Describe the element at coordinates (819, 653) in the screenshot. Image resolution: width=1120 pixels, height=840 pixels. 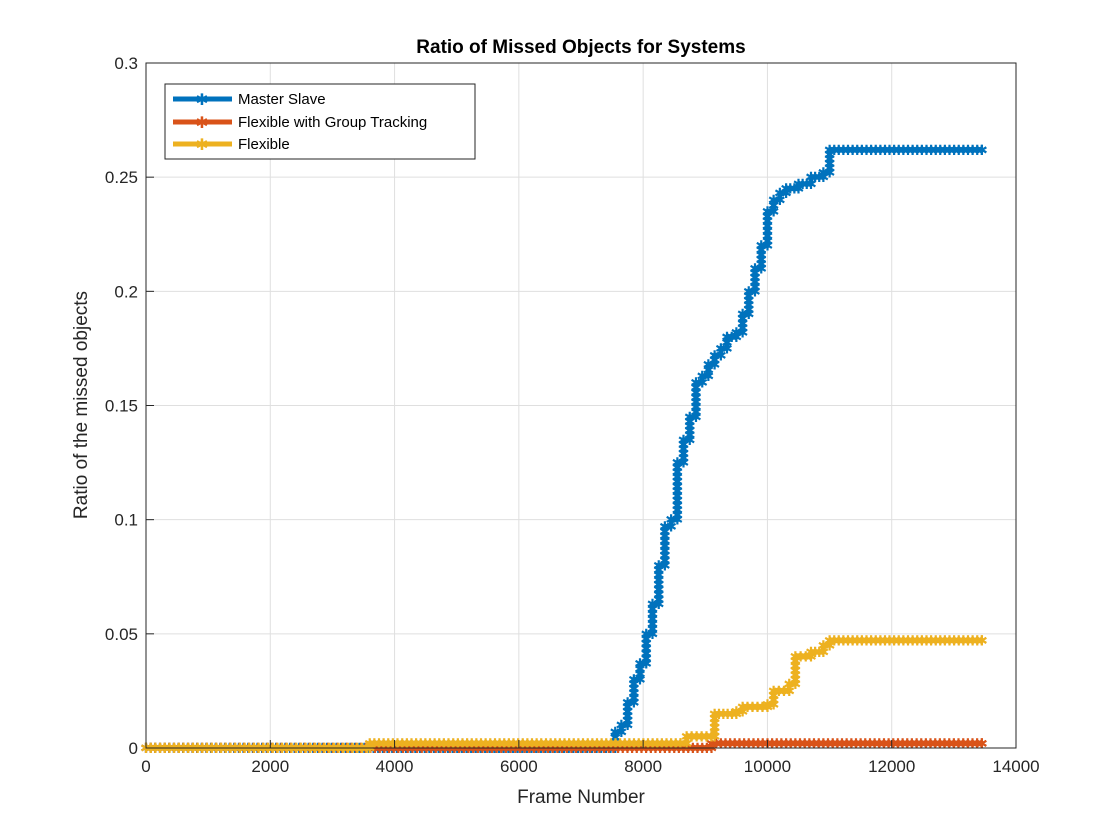
I see `marker-flexible-167: ✱` at that location.